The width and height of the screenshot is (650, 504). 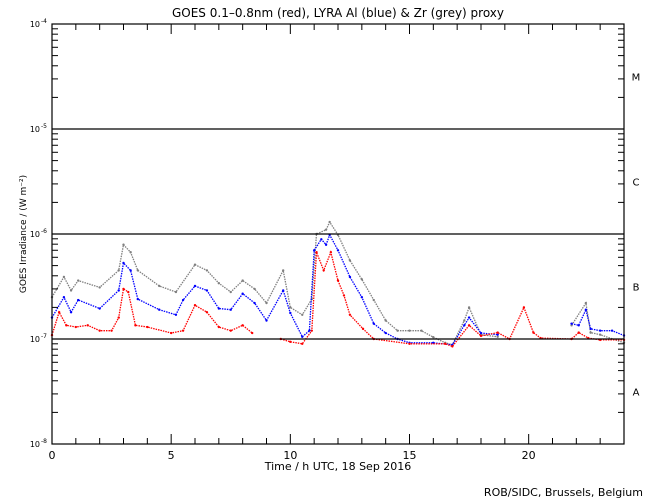 What do you see at coordinates (44, 336) in the screenshot?
I see `y-tick-exponent: -7` at bounding box center [44, 336].